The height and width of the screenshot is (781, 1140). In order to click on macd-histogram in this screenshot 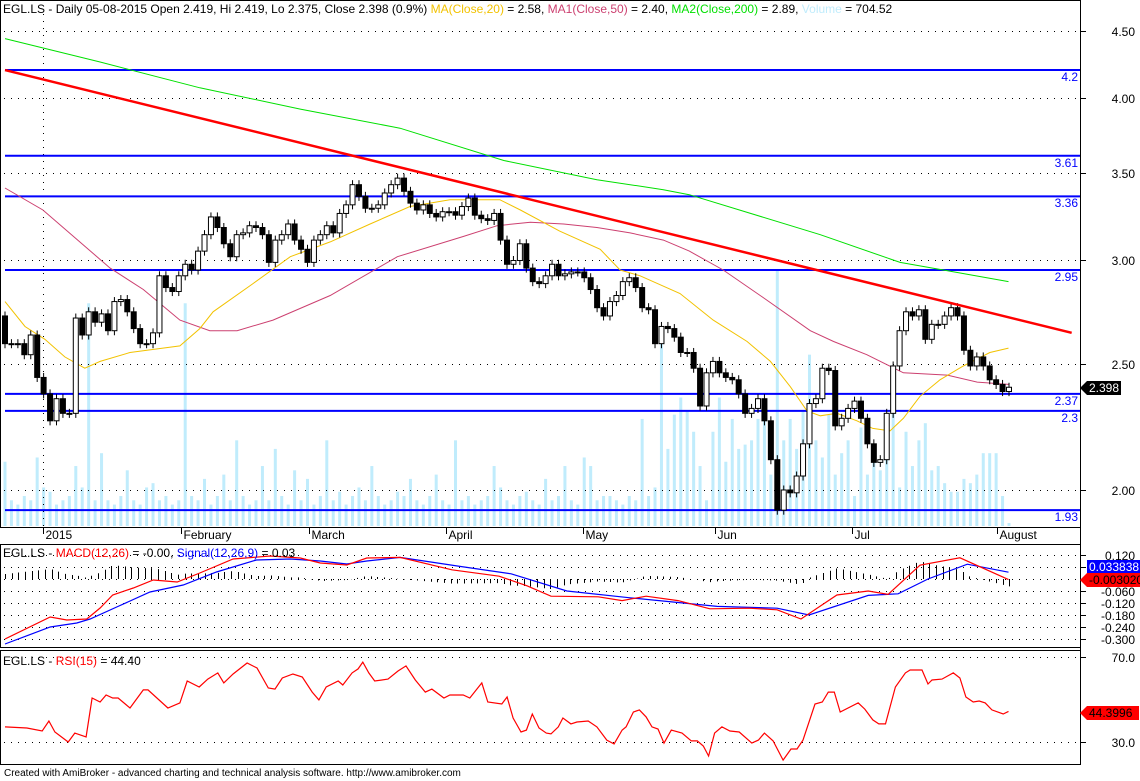, I will do `click(507, 576)`.